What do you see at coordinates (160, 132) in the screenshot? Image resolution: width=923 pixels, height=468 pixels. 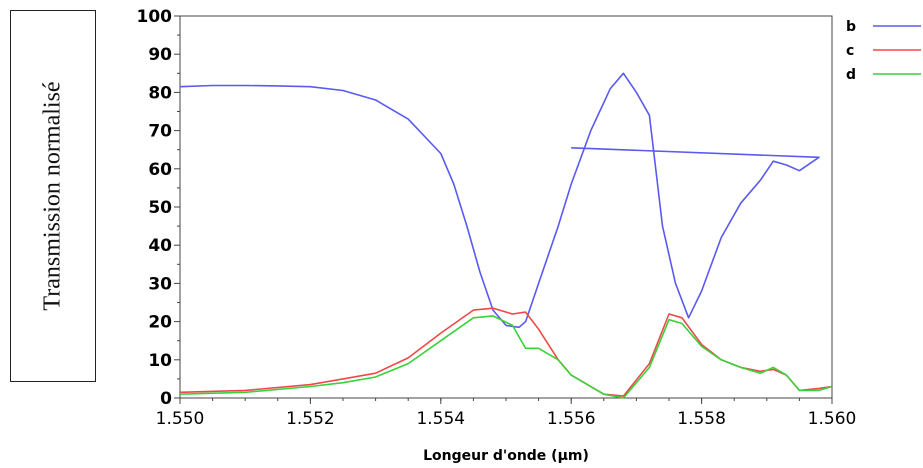 I see `y-tick-label: 70` at bounding box center [160, 132].